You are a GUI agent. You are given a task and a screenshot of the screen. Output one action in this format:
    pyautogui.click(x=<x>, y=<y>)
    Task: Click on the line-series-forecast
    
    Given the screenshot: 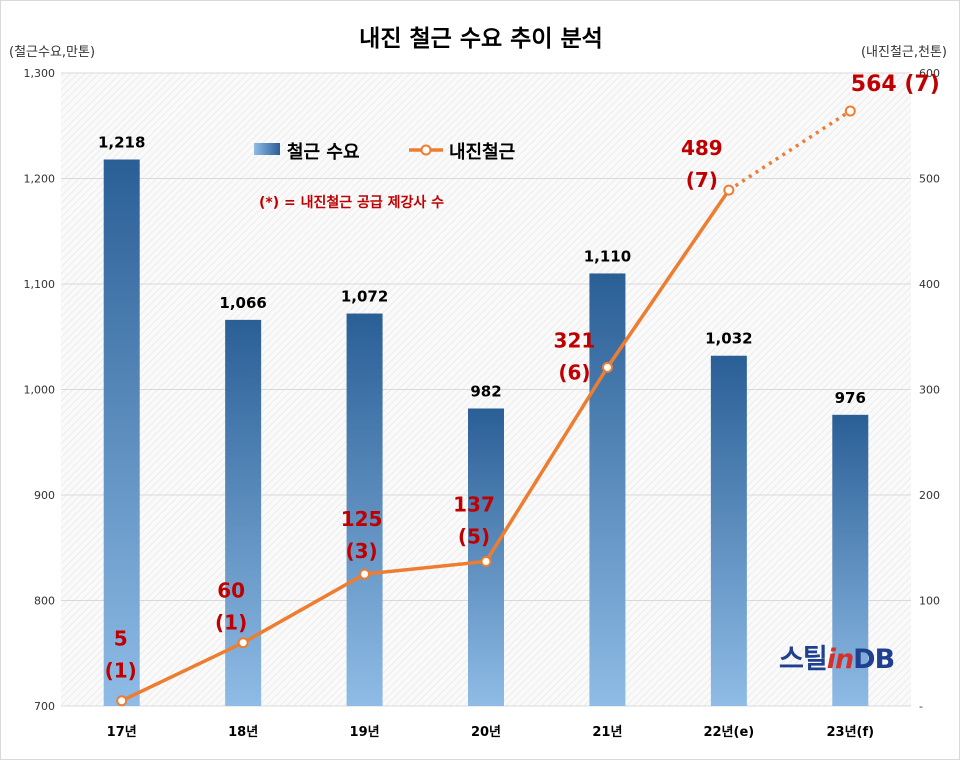 What is the action you would take?
    pyautogui.click(x=789, y=150)
    